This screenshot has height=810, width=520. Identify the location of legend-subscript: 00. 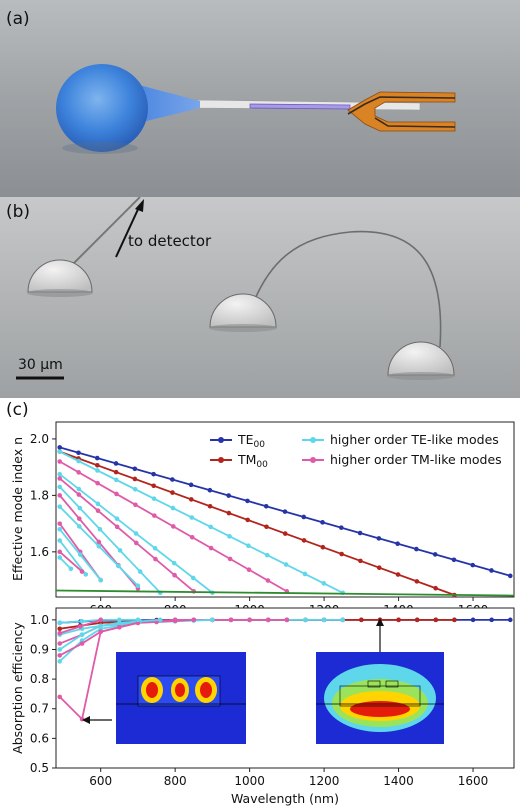
(262, 465).